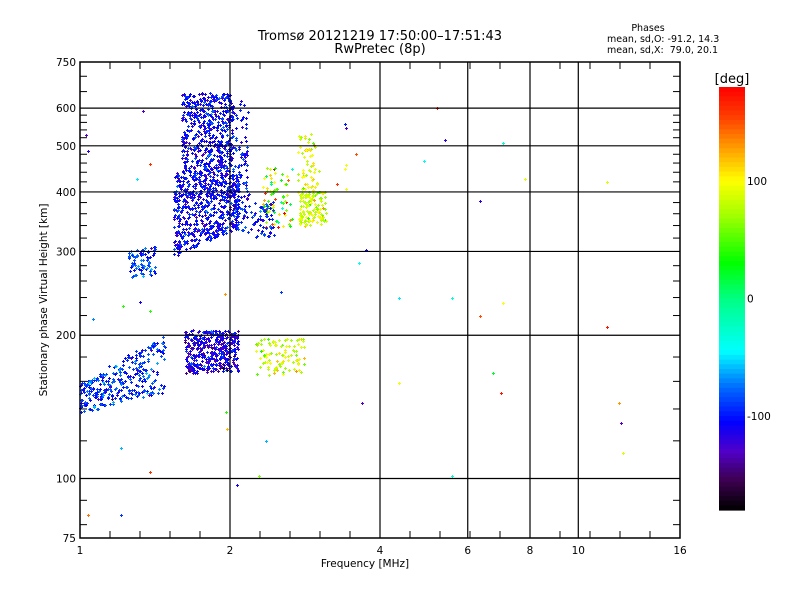 The image size is (800, 600). I want to click on x-tick-label: 16, so click(680, 551).